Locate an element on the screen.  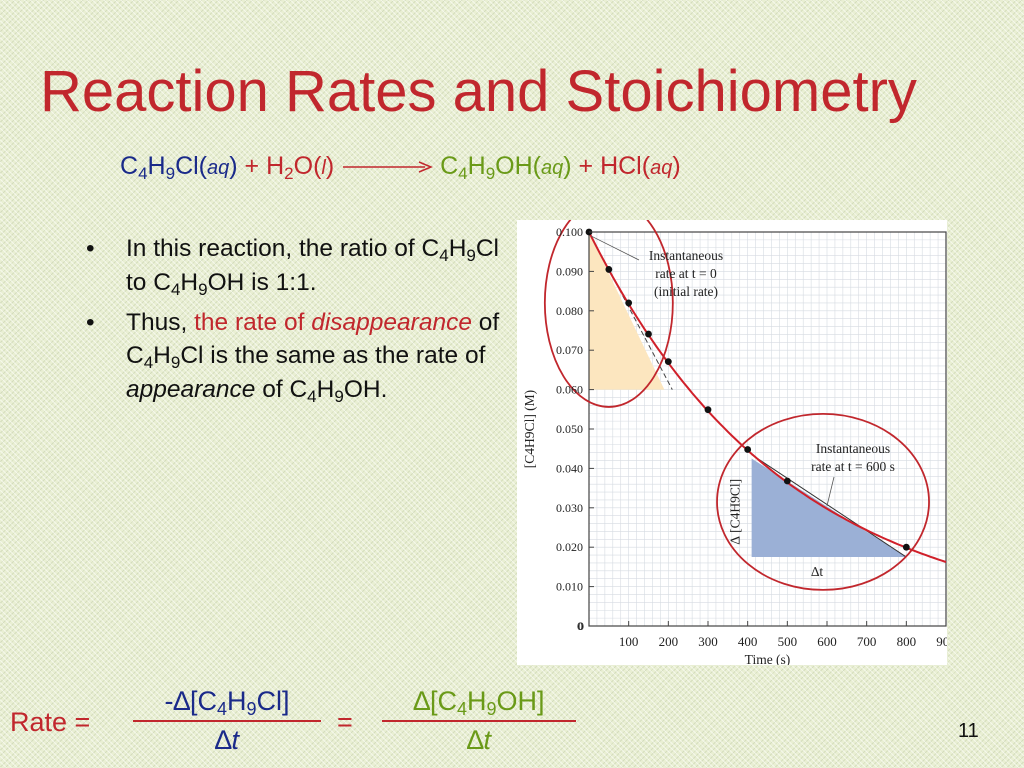
left-numerator: -∆[C4H9Cl] is located at coordinates (227, 702).